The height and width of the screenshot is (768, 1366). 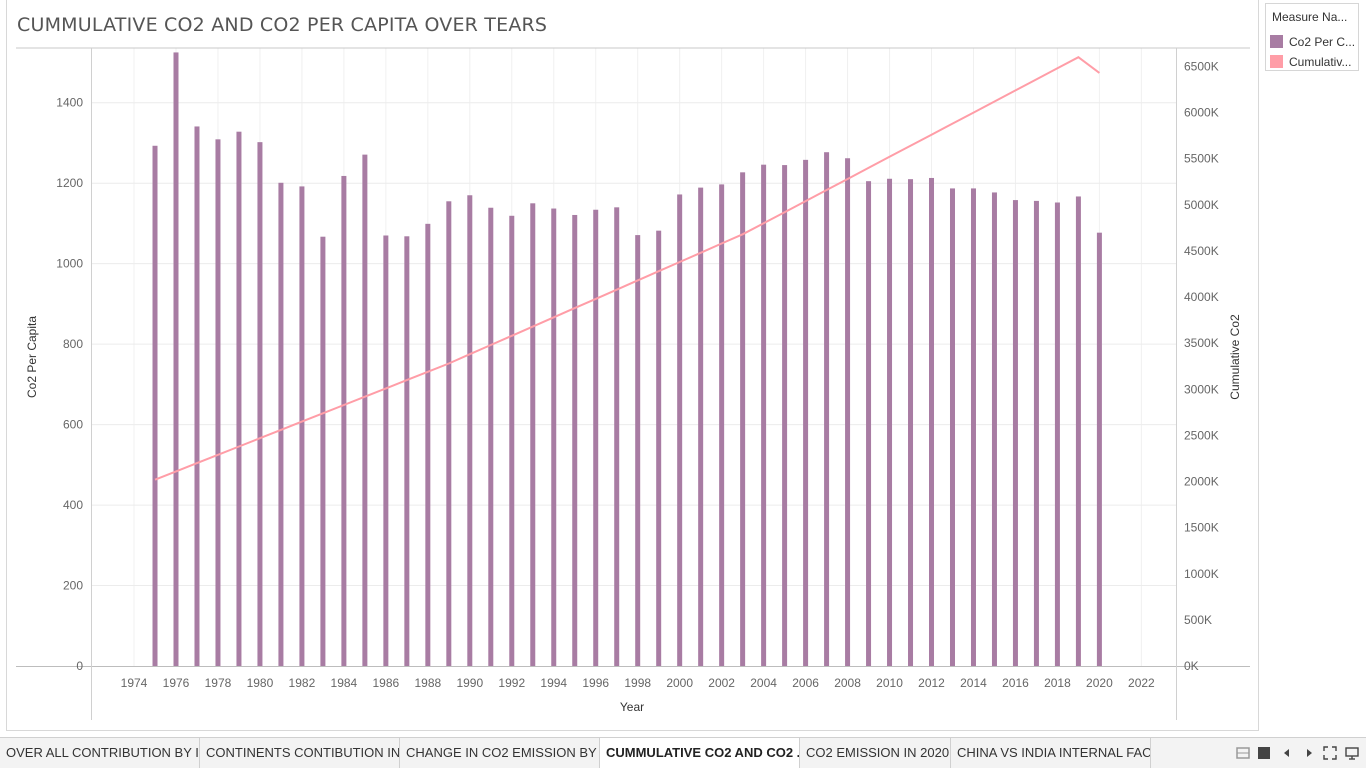 I want to click on grid-view-icon, so click(x=1243, y=753).